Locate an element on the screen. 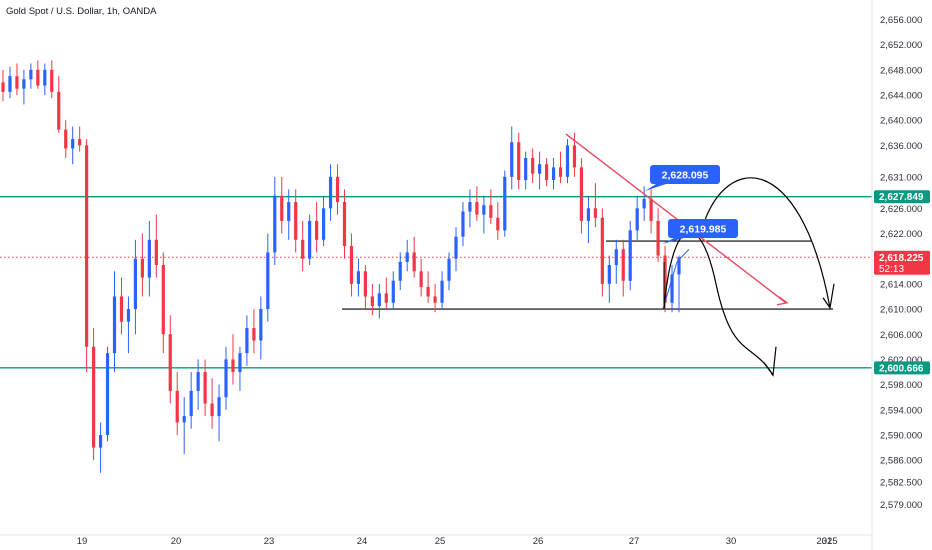  x-tick-label: 26 is located at coordinates (538, 541).